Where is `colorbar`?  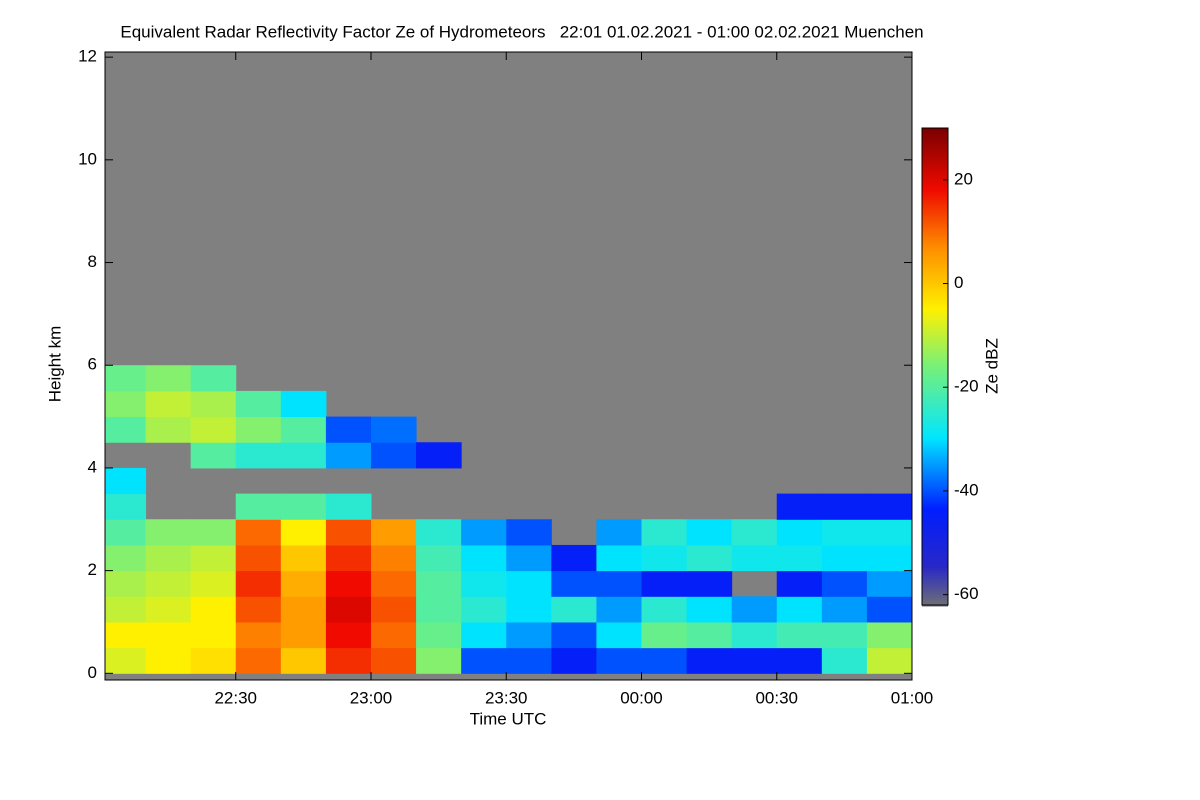
colorbar is located at coordinates (935, 367).